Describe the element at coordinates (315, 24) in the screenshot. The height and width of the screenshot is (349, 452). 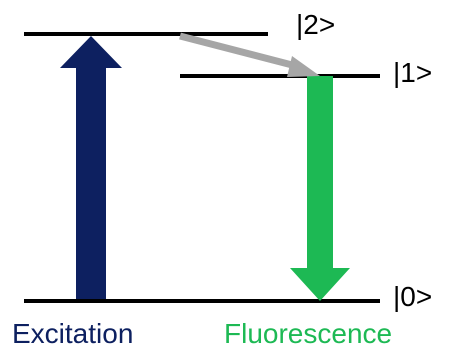
I see `level-2-label: |2>` at that location.